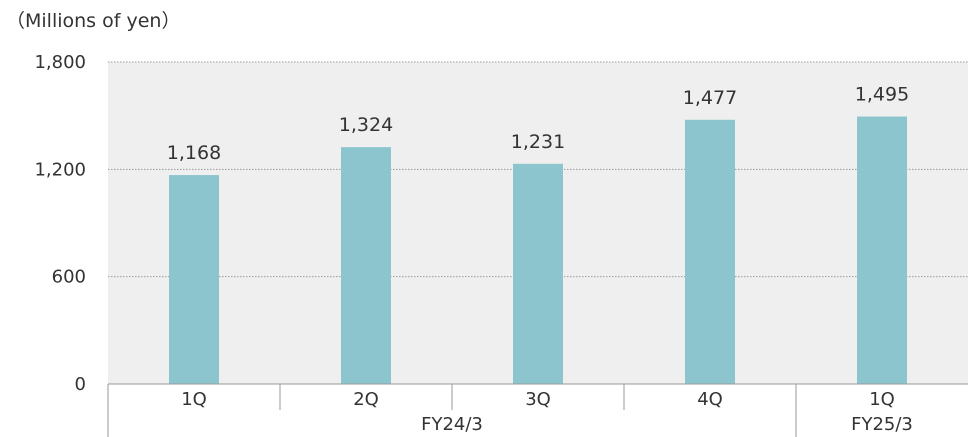 This screenshot has width=968, height=437. I want to click on x-axis: 1Q 2Q 3Q 4Q 1Q FY24/3 FY25/3, so click(537, 410).